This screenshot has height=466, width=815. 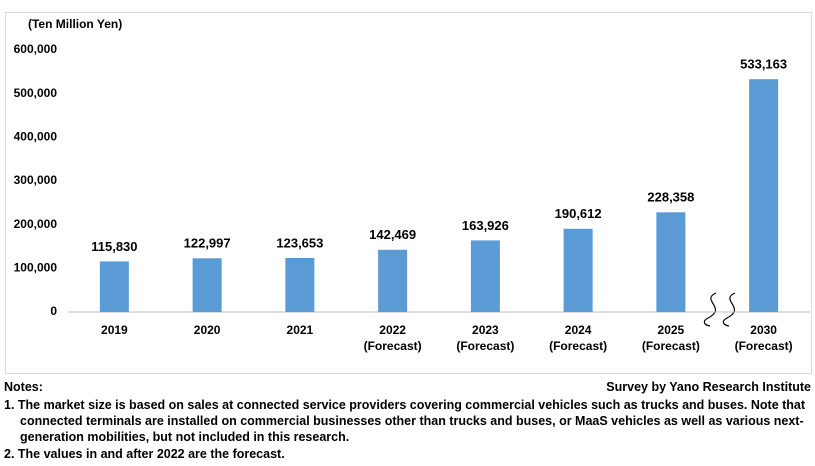 What do you see at coordinates (578, 213) in the screenshot?
I see `value-label: 190,612` at bounding box center [578, 213].